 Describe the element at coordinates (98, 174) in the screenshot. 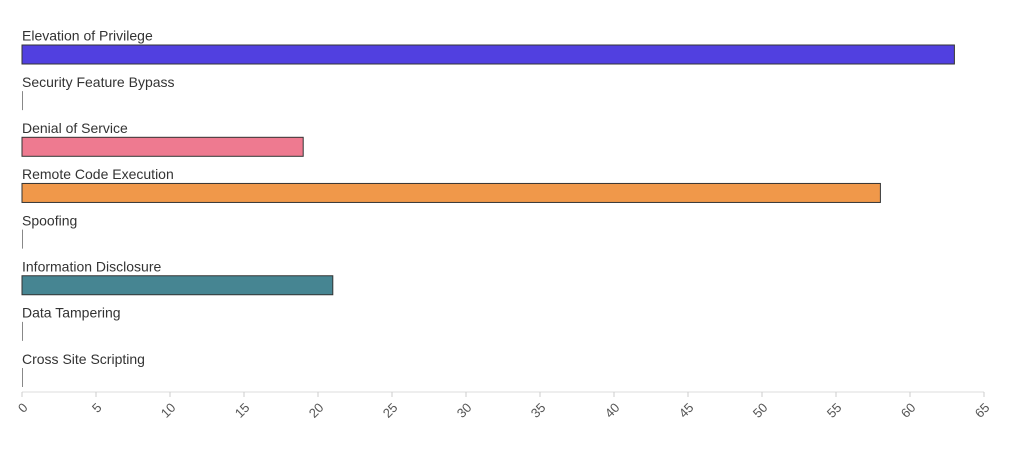

I see `category-label: Remote Code Execution` at that location.